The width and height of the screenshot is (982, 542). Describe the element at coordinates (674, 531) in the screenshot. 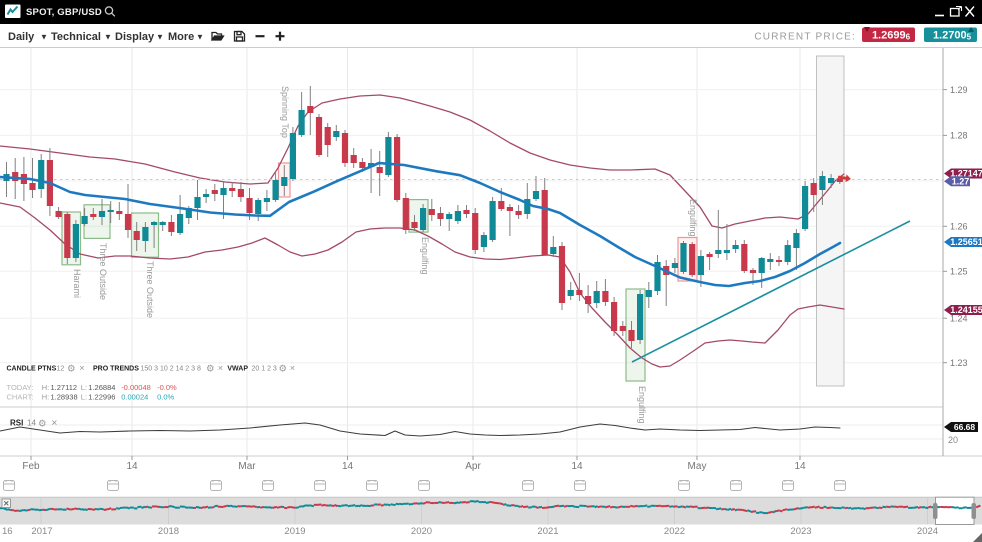

I see `svg-text: 2022` at that location.